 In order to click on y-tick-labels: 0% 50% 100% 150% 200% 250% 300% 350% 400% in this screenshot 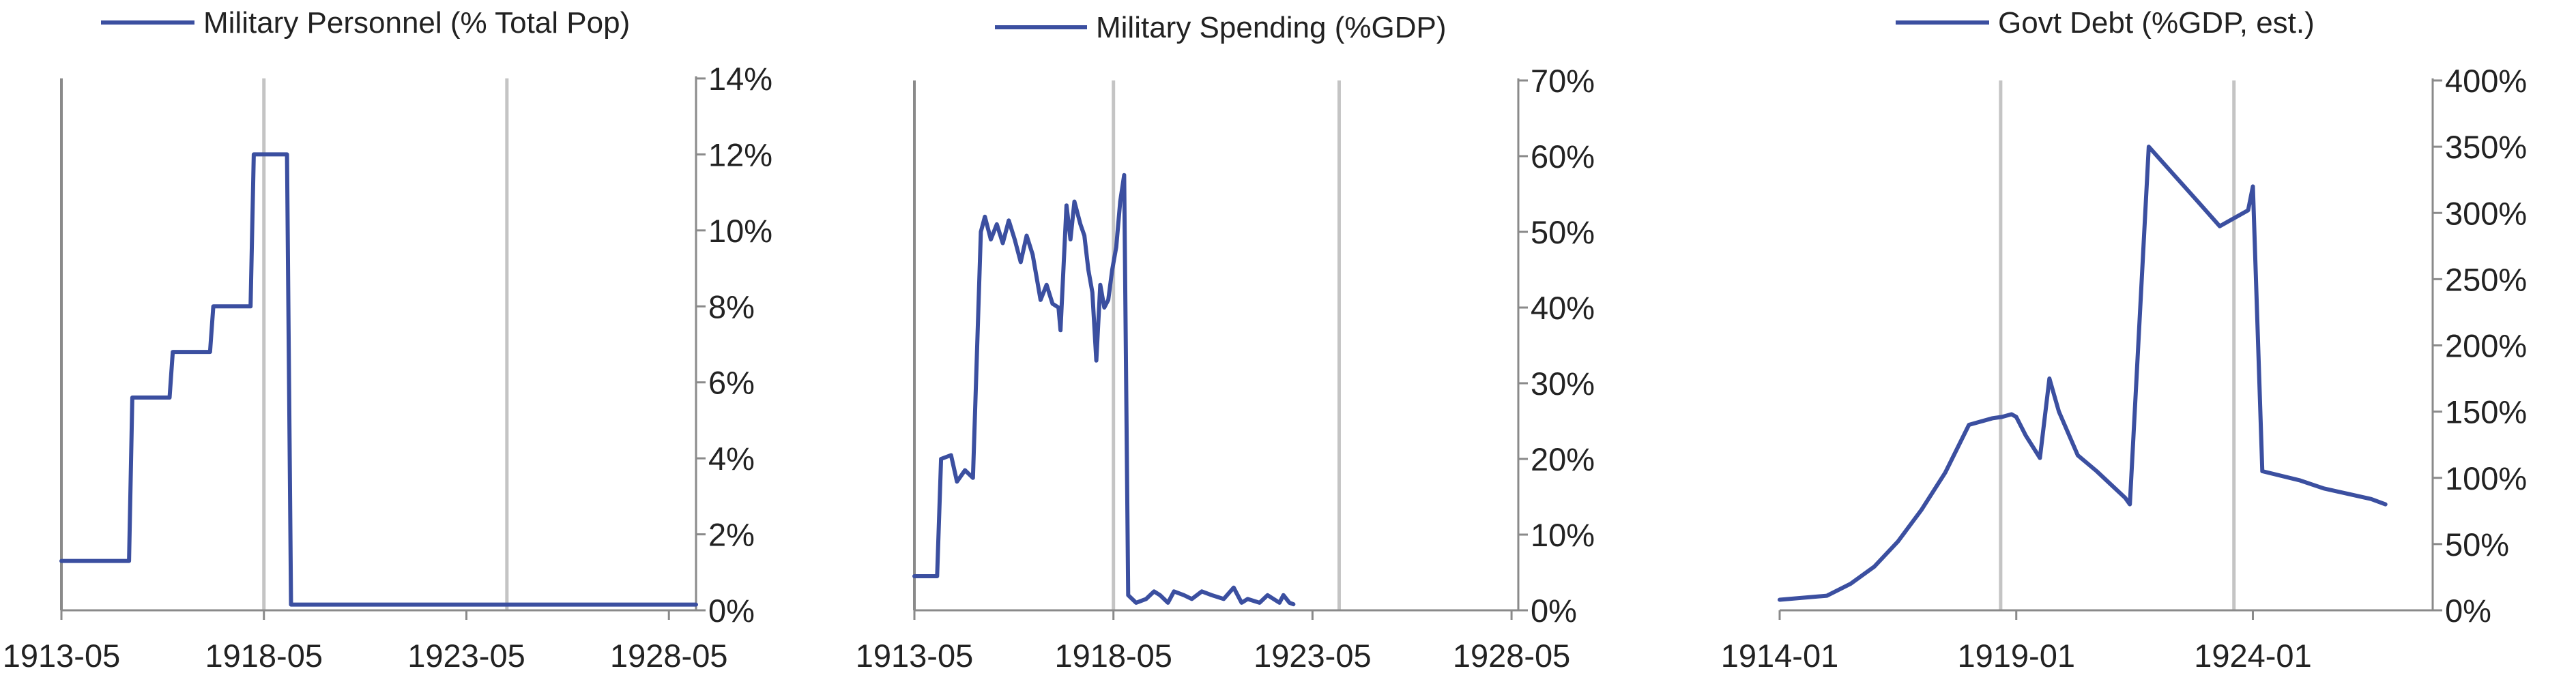, I will do `click(2486, 346)`.